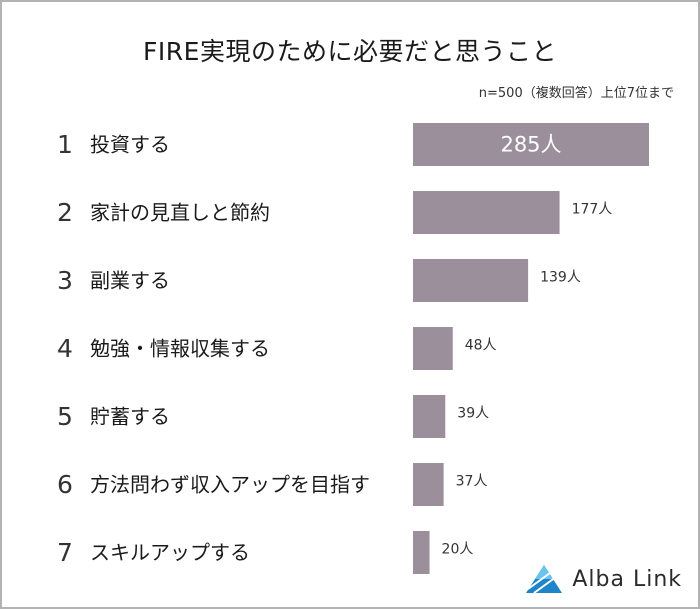  Describe the element at coordinates (576, 93) in the screenshot. I see `sample-note: n=500（複数回答）上位7位まで` at that location.